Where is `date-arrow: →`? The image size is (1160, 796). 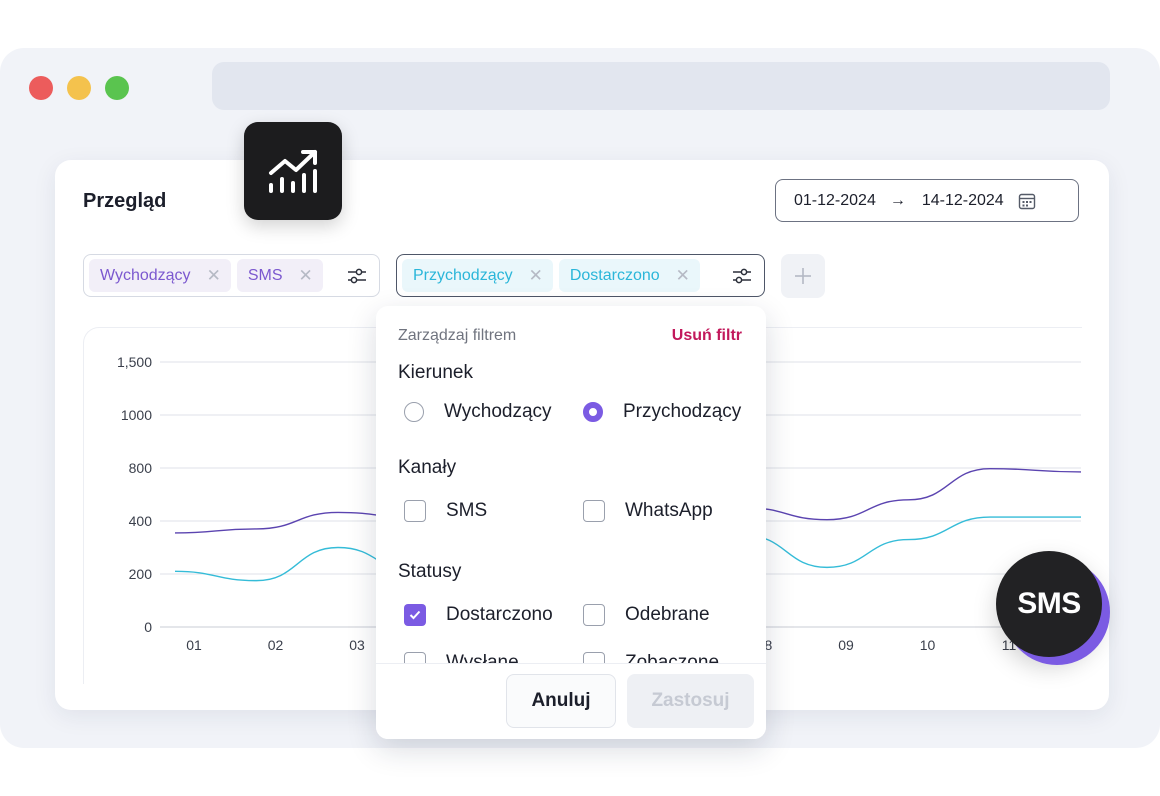 date-arrow: → is located at coordinates (897, 200).